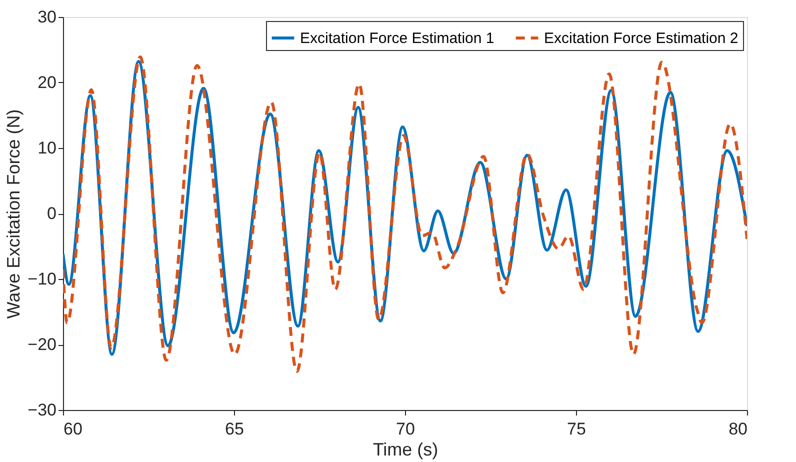 The height and width of the screenshot is (462, 796). Describe the element at coordinates (405, 429) in the screenshot. I see `x-tick-label: 70` at that location.